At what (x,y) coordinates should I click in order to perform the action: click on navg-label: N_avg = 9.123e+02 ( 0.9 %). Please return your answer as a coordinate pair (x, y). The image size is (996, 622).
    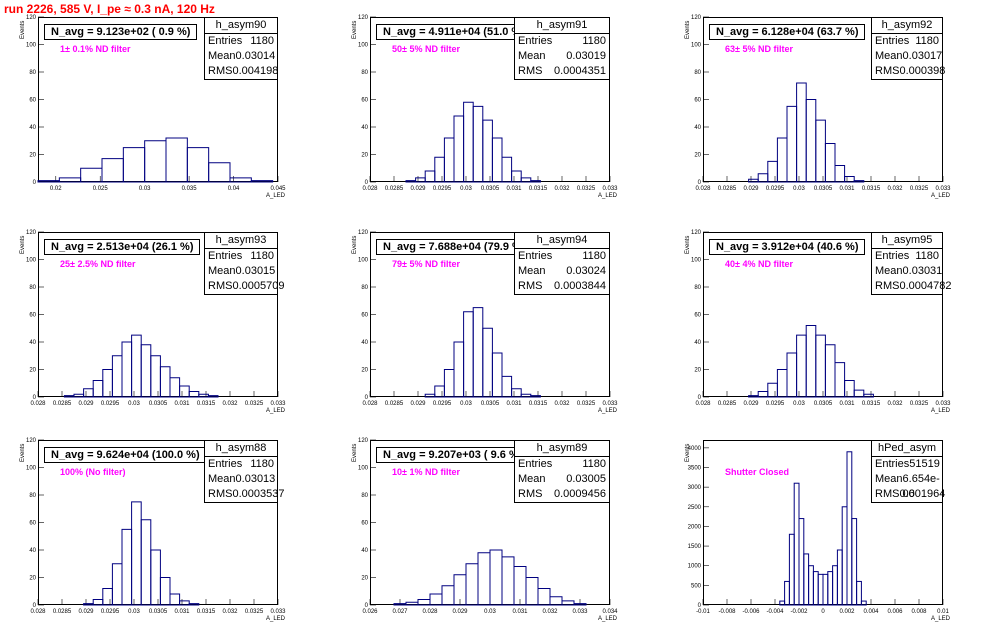
    Looking at the image, I should click on (121, 32).